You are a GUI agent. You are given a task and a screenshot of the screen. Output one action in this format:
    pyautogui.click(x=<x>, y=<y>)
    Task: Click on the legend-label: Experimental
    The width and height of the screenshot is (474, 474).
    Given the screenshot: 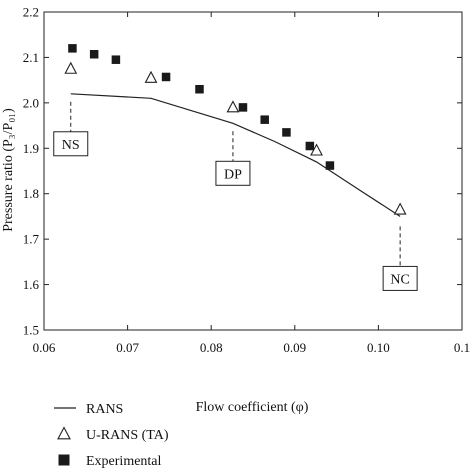 What is the action you would take?
    pyautogui.click(x=124, y=461)
    